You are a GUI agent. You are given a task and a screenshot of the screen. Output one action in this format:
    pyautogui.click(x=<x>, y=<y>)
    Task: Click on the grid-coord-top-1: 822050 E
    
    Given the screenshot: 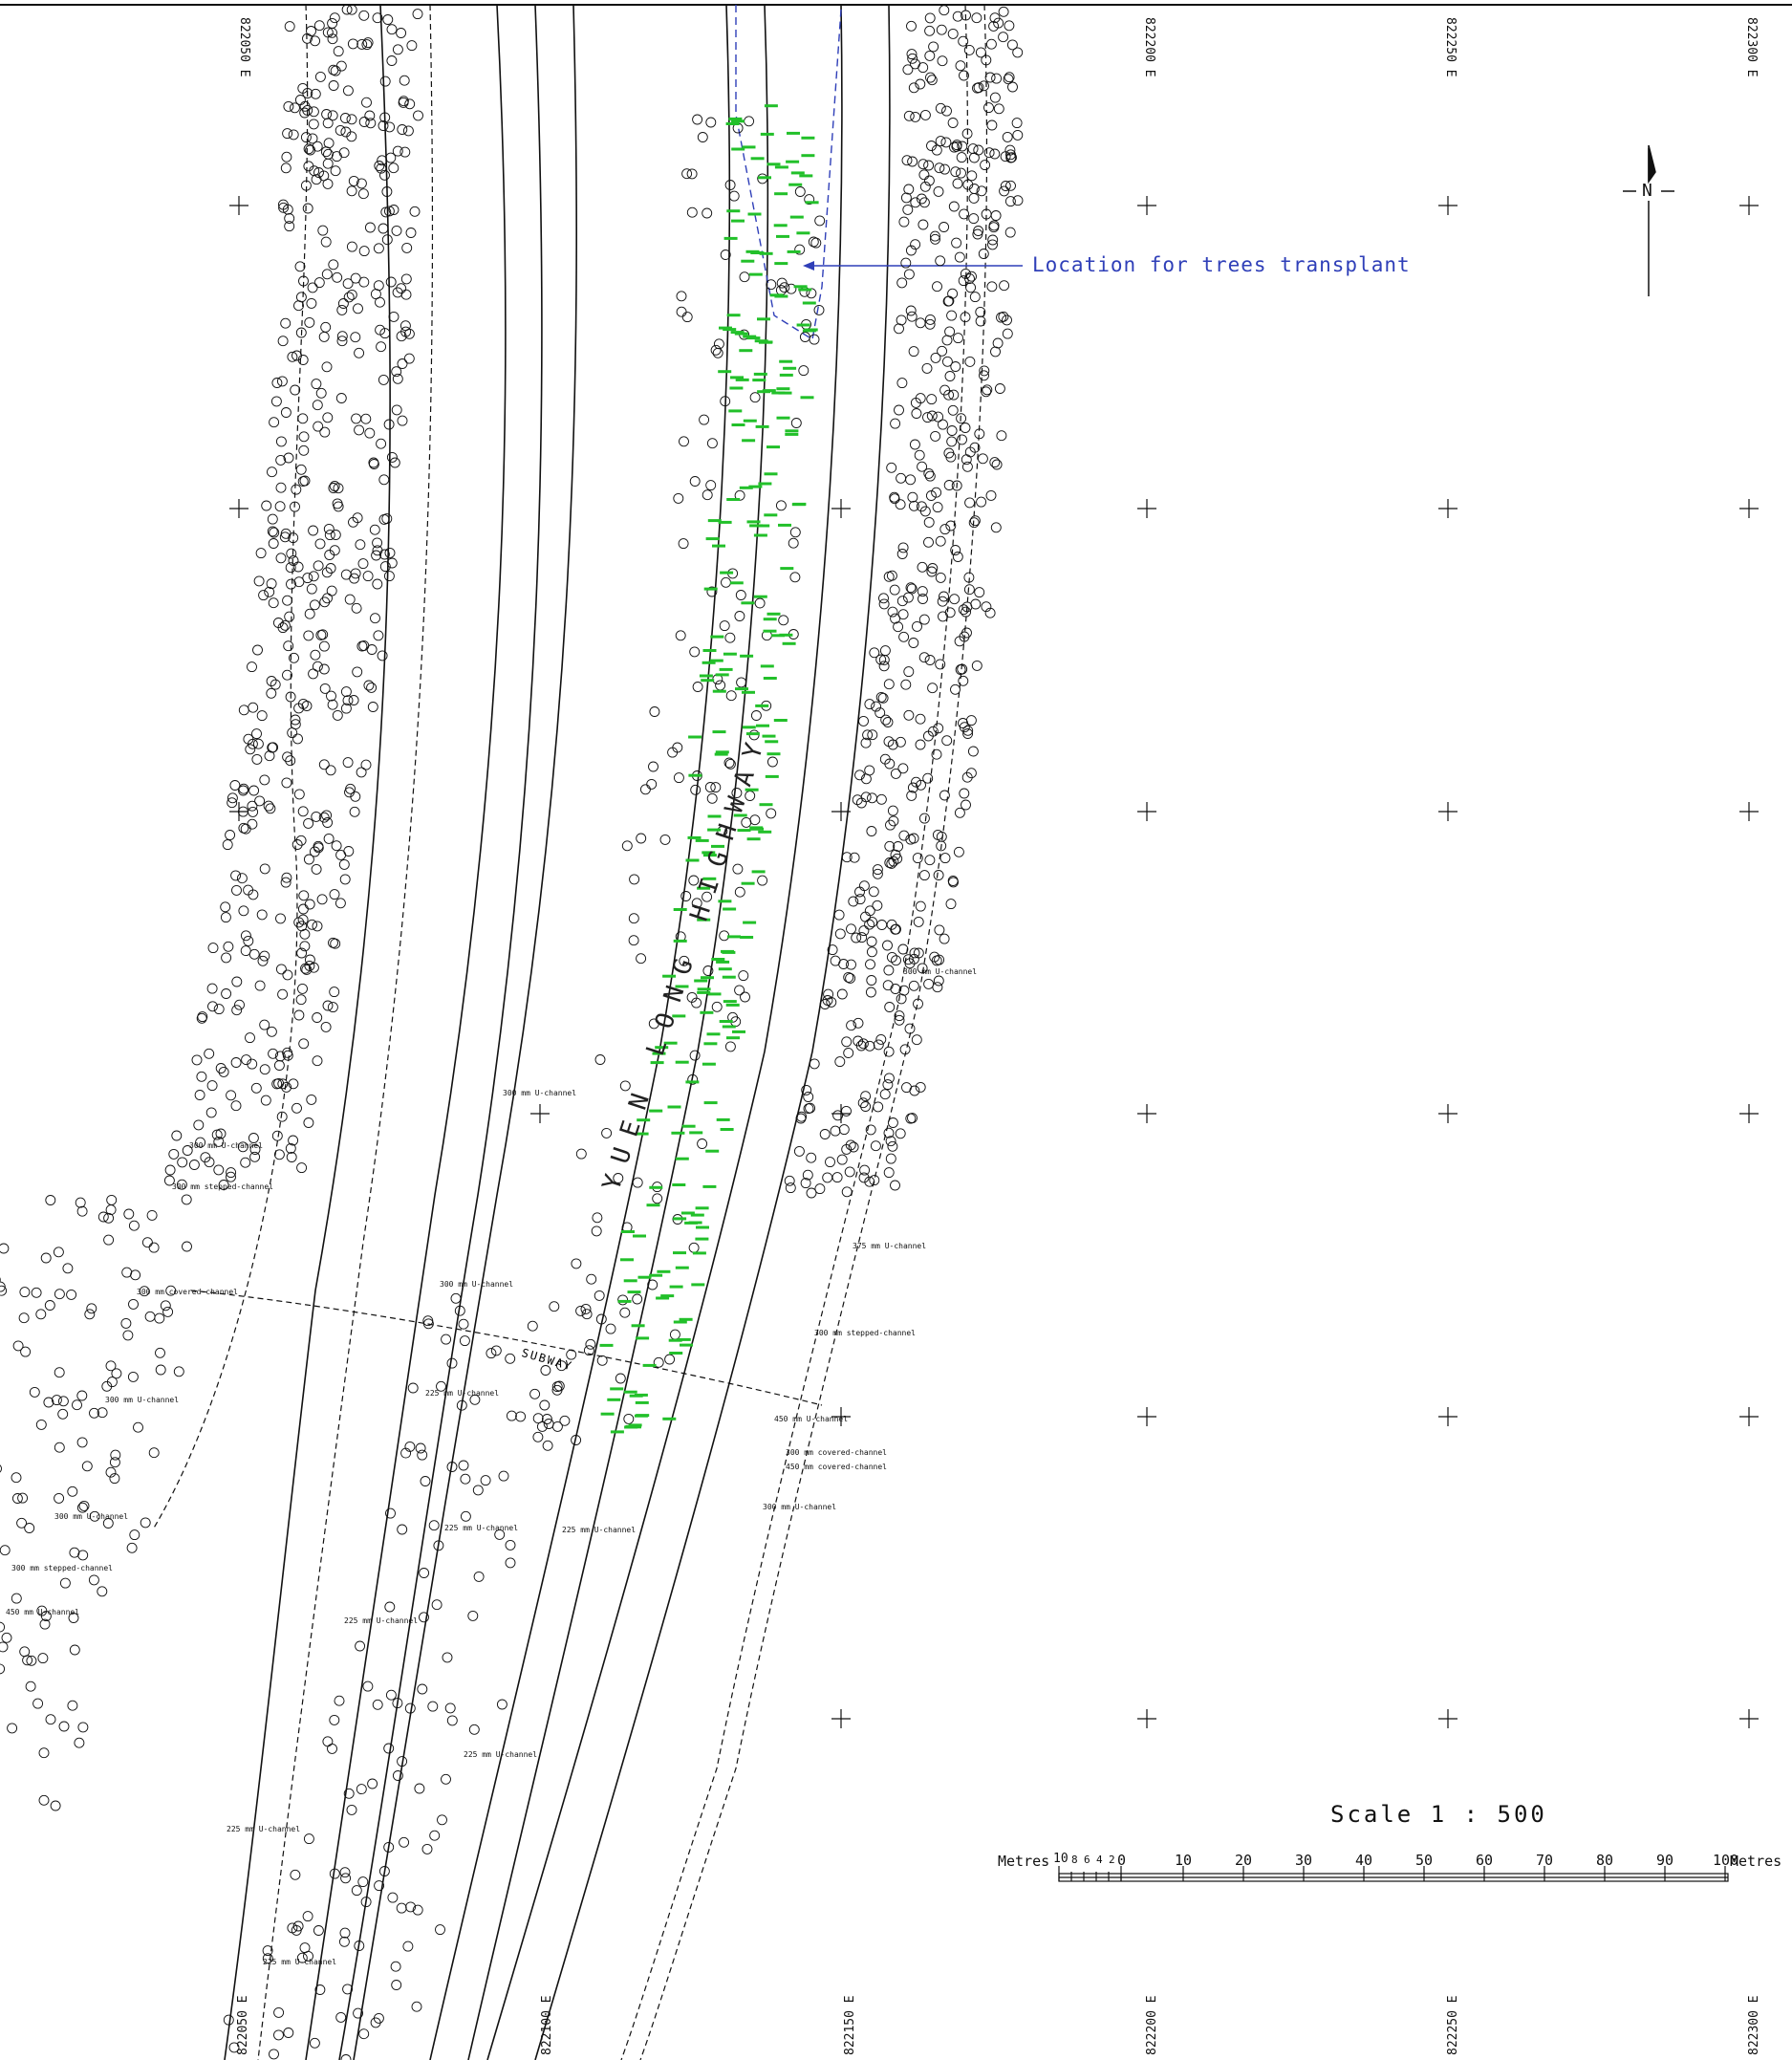 What is the action you would take?
    pyautogui.click(x=244, y=47)
    